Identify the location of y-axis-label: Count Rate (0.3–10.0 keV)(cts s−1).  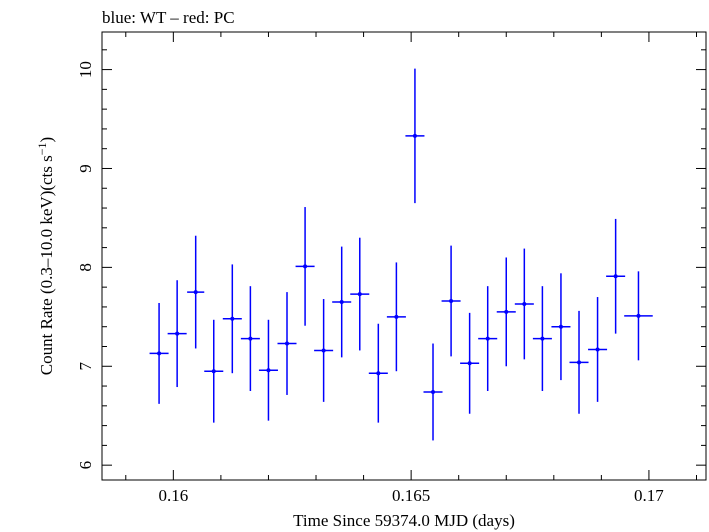
(45, 256).